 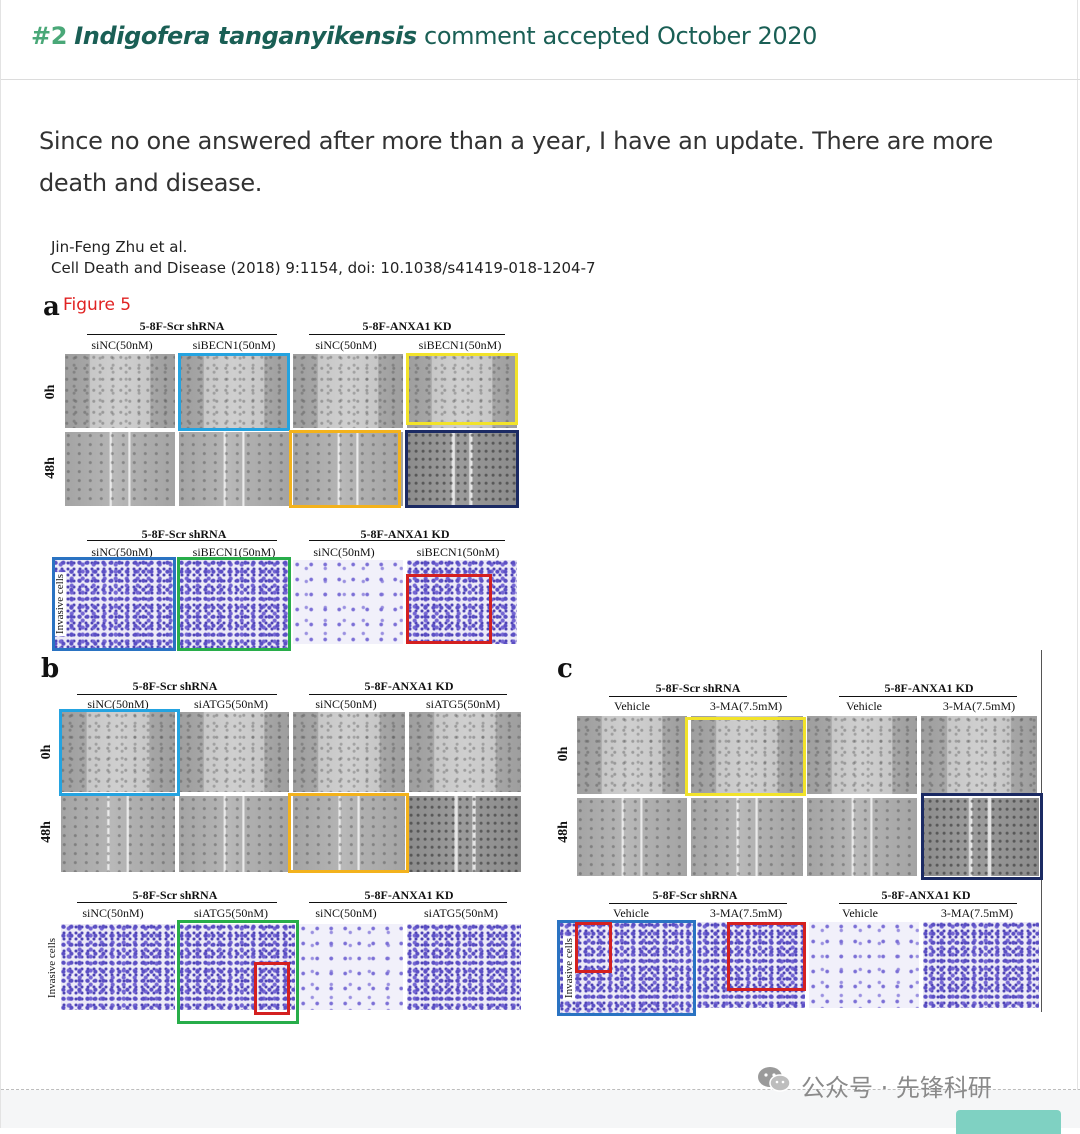 I want to click on panel-a-letter: a, so click(x=51, y=307).